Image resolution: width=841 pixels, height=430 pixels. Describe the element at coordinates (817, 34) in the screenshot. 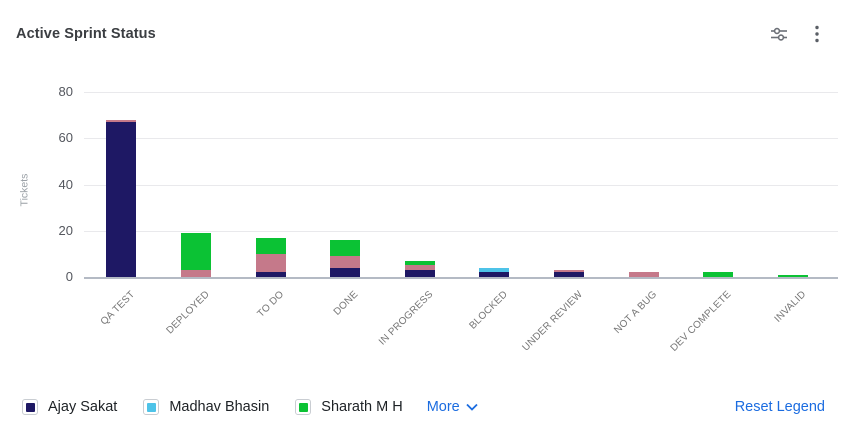

I see `kebab-menu-icon` at that location.